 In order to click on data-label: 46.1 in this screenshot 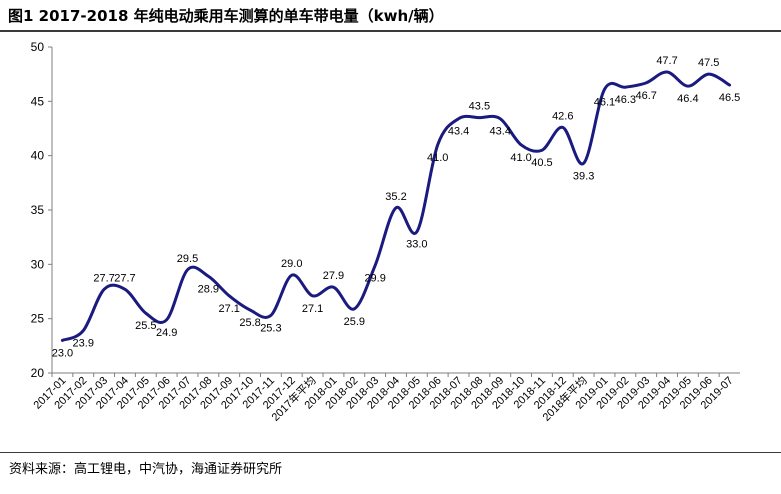, I will do `click(604, 102)`.